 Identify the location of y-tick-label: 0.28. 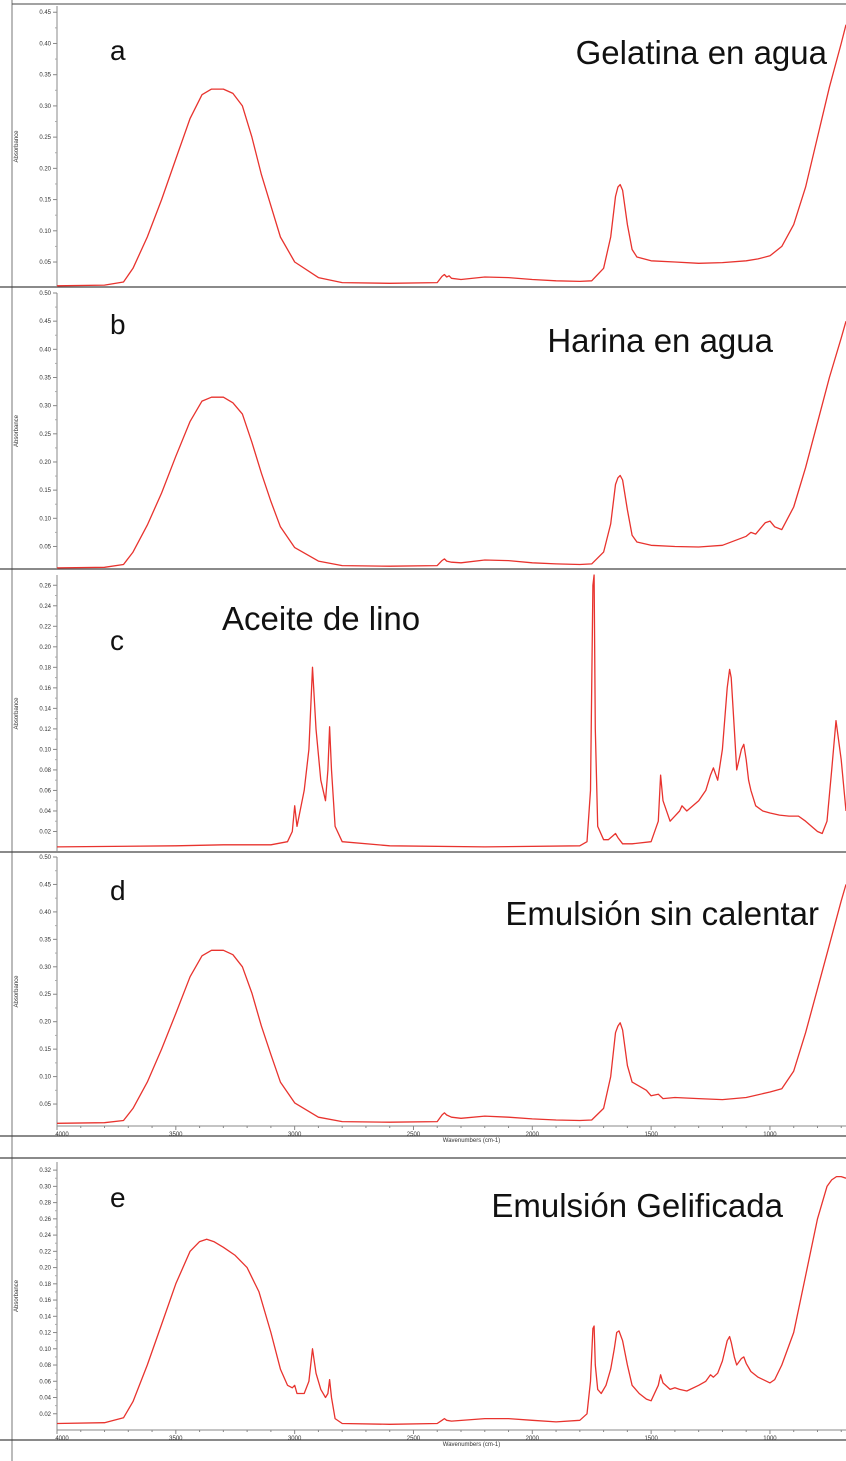
(45, 1204).